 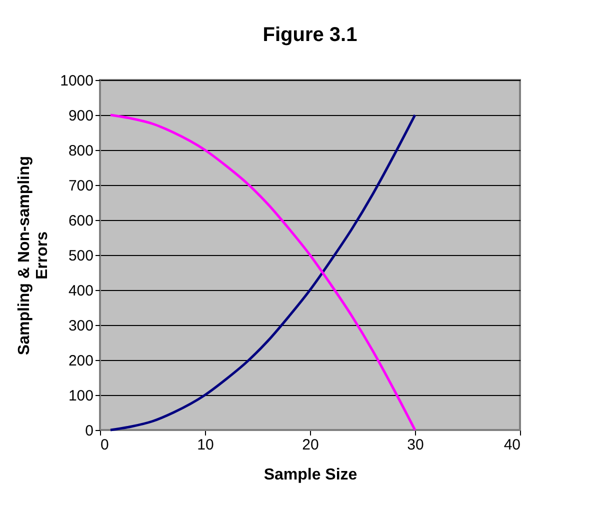 I want to click on y-tick-label: 900, so click(x=81, y=116).